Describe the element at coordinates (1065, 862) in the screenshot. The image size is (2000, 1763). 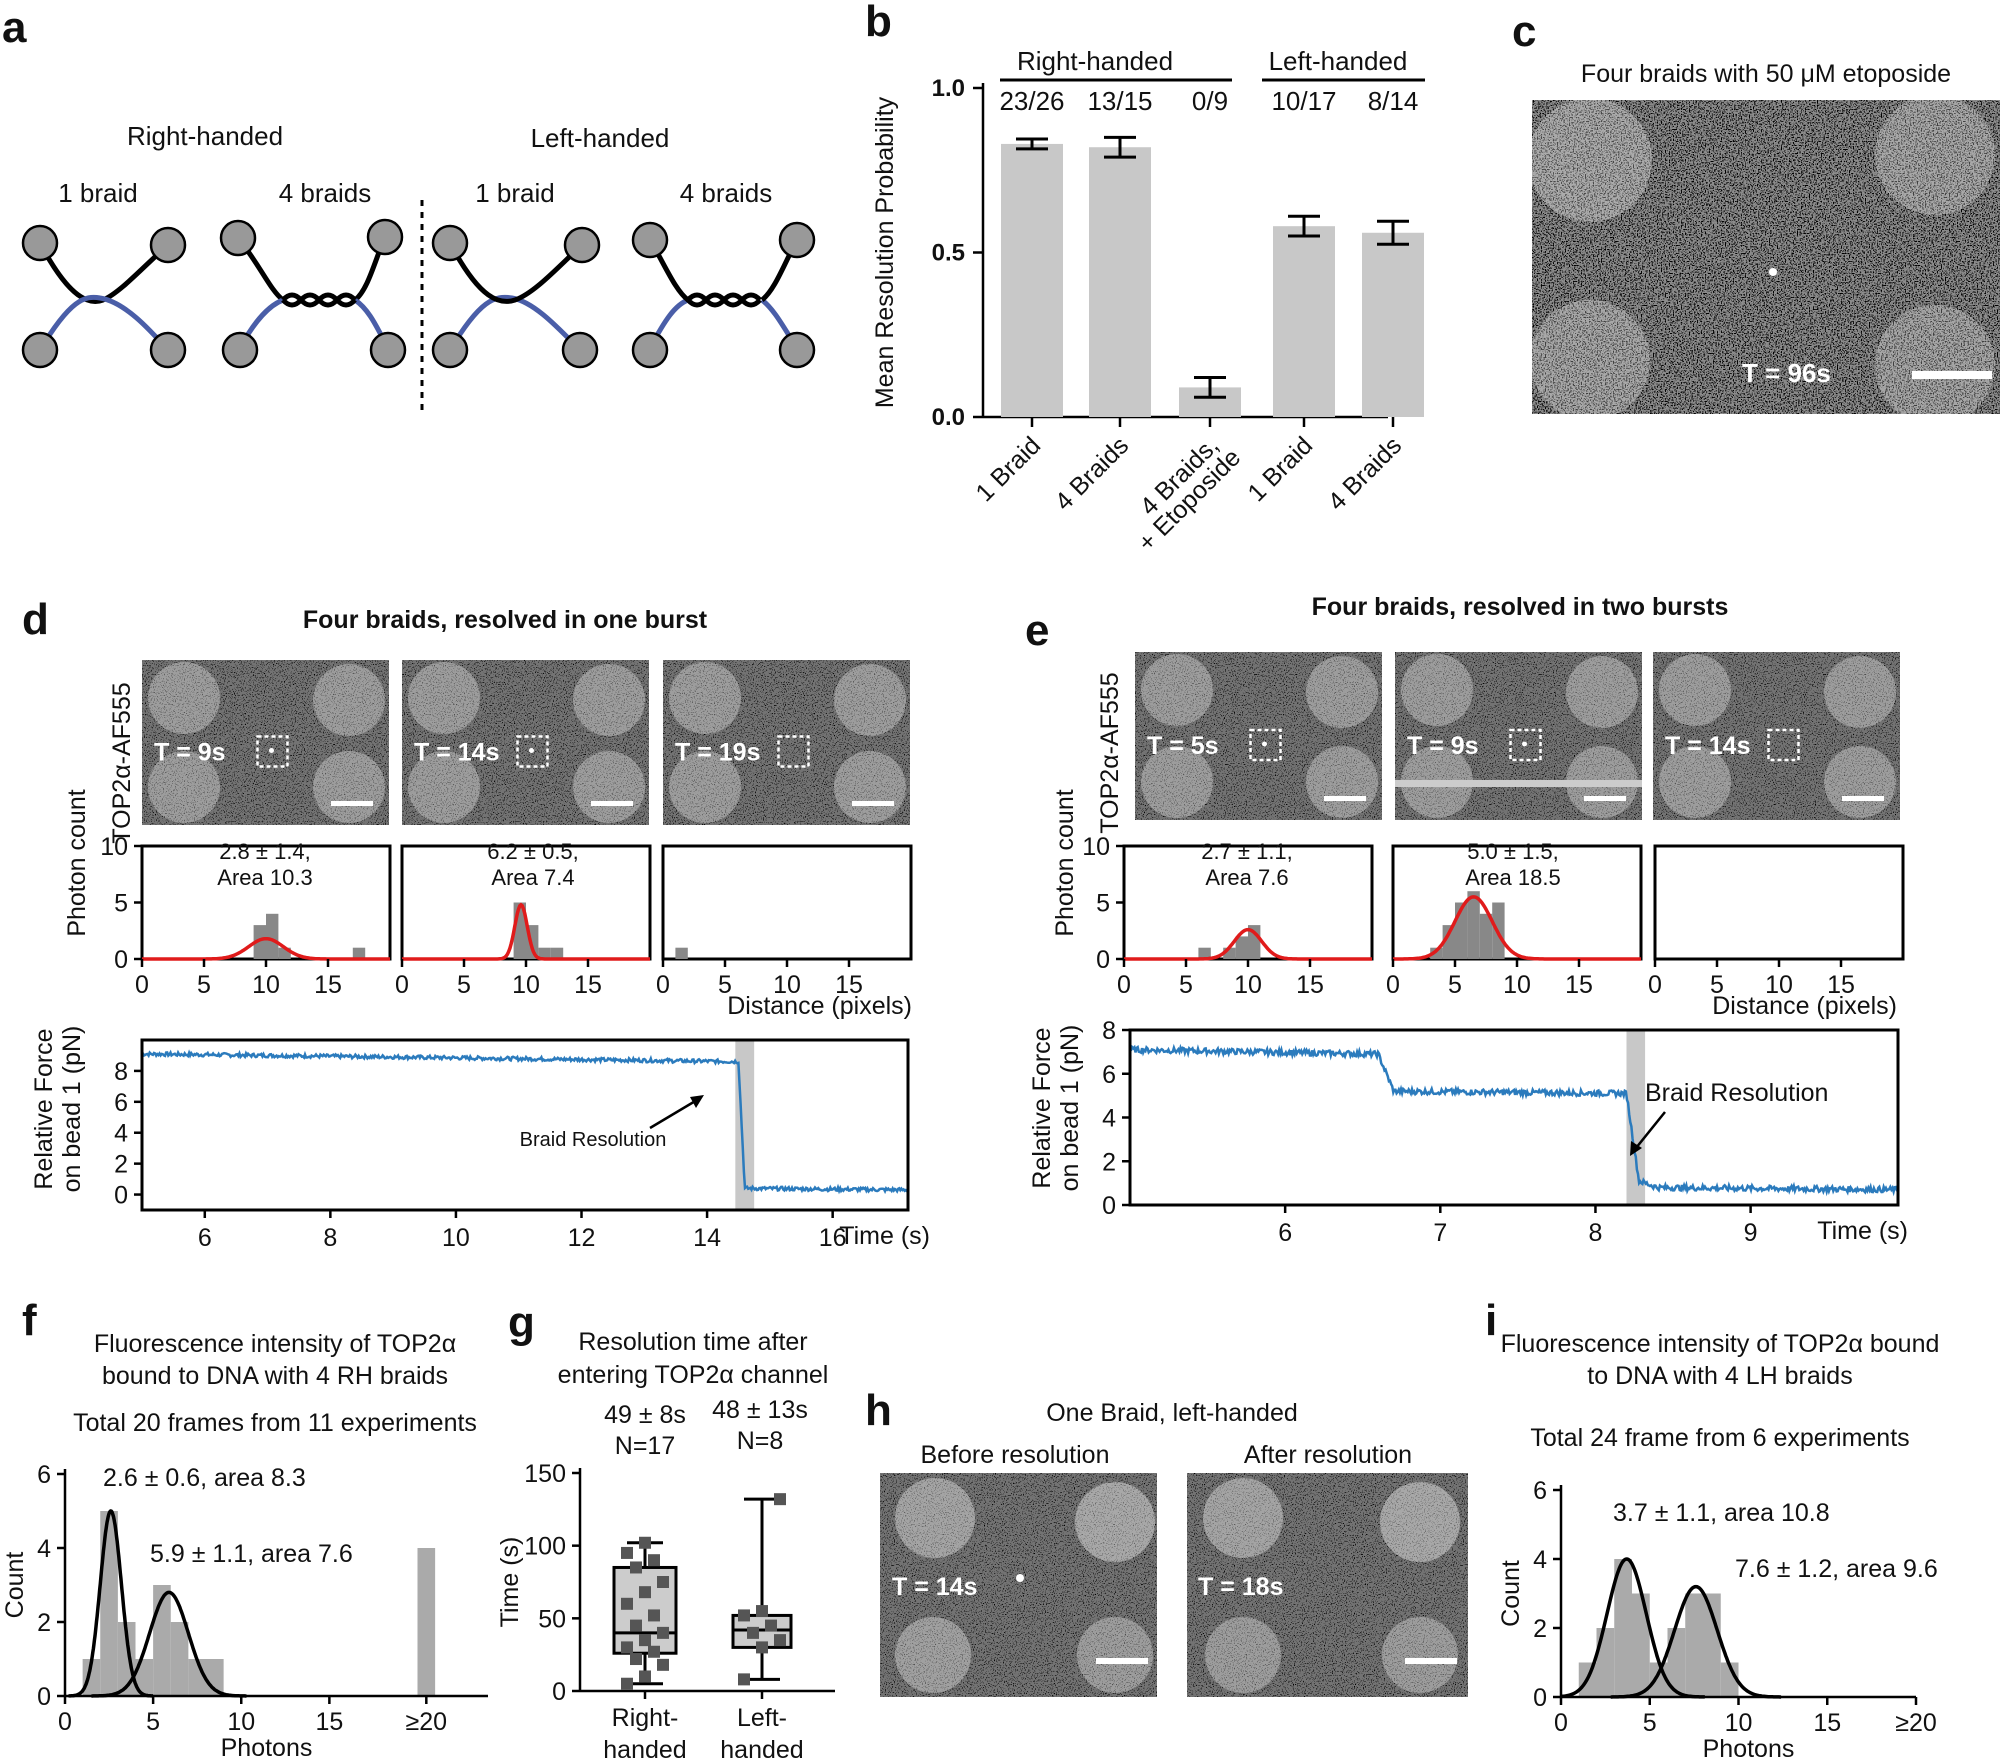
I see `panel-e-hist-ylabel: Photon count` at that location.